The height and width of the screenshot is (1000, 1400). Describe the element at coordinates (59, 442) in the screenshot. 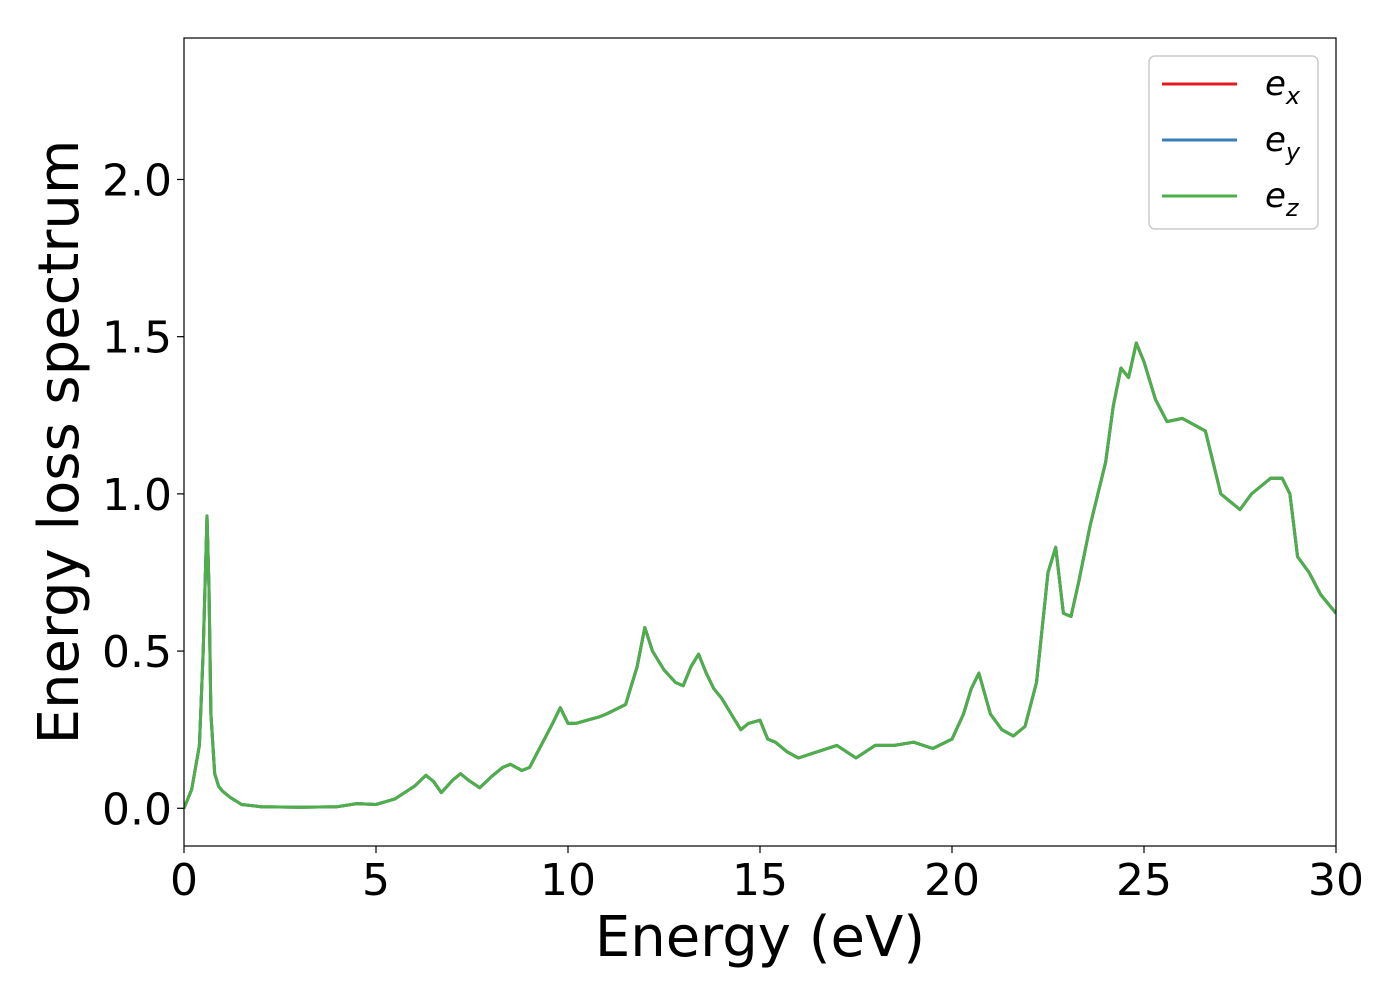

I see `y-axis-title: Energy loss spectrum` at that location.